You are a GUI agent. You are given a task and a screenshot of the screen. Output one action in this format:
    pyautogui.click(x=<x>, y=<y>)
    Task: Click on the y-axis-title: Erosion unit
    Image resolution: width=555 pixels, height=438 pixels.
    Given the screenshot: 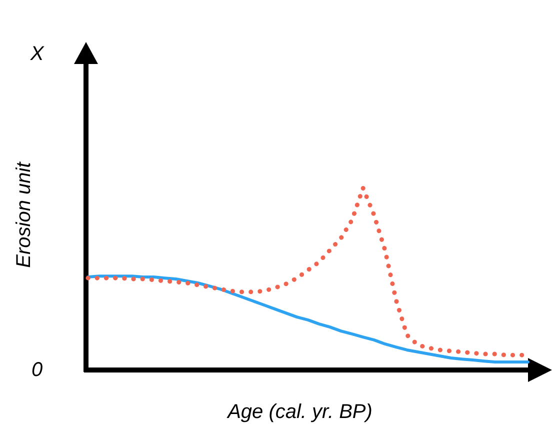 What is the action you would take?
    pyautogui.click(x=24, y=214)
    